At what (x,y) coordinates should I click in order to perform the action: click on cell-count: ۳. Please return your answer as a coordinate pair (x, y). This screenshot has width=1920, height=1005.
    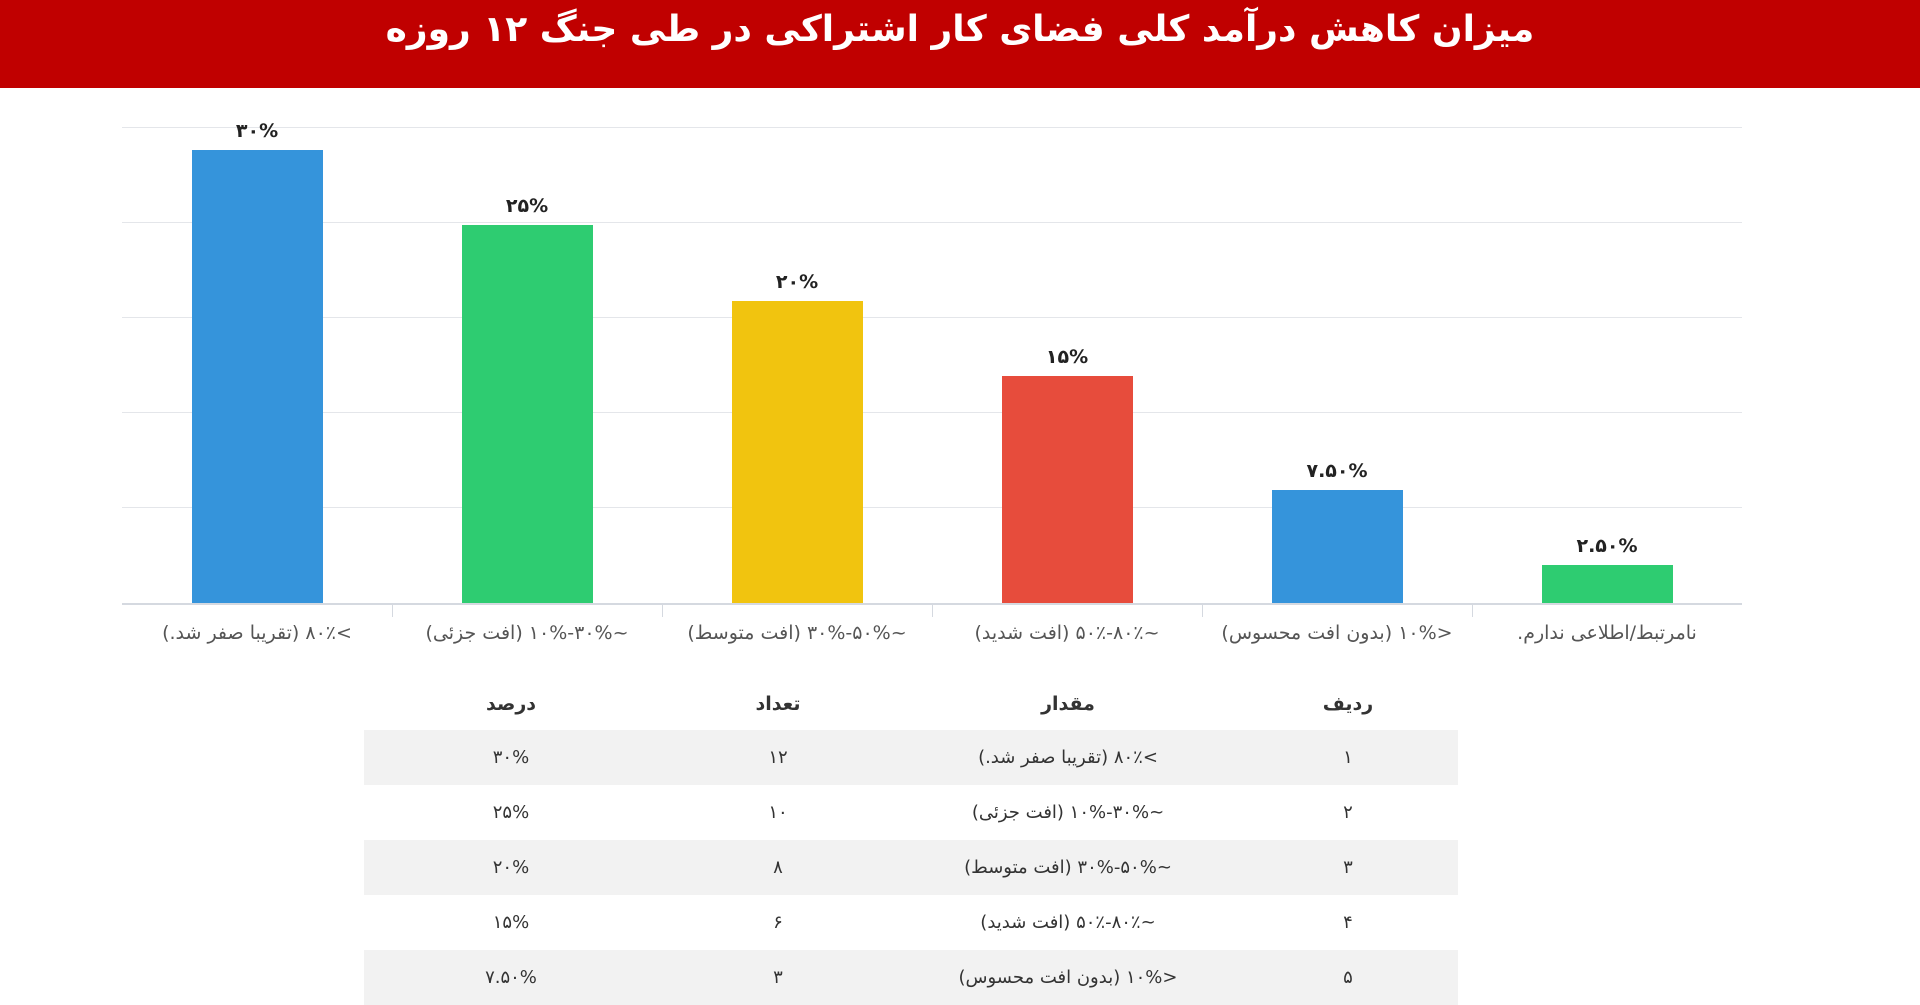
    Looking at the image, I should click on (778, 977).